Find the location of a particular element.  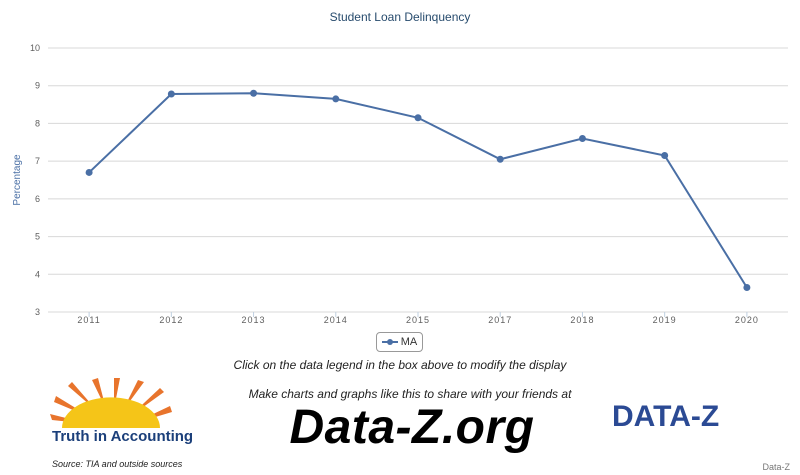

y-axis-label: Percentage is located at coordinates (17, 180).